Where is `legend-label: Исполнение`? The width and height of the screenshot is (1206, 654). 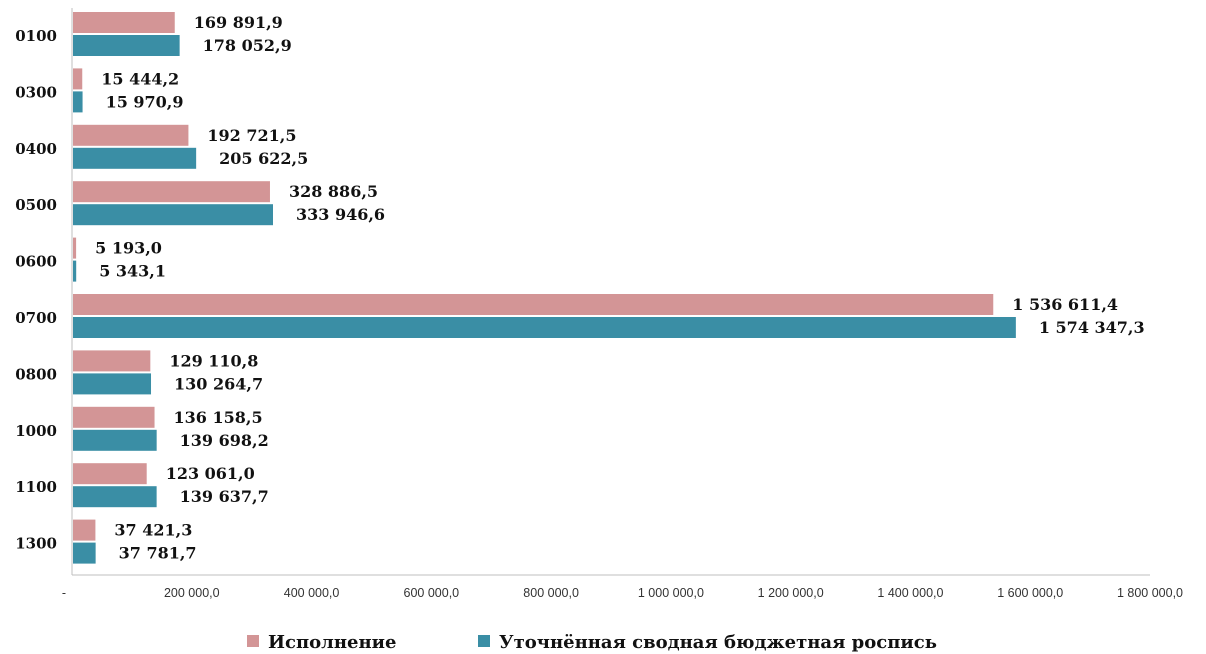 legend-label: Исполнение is located at coordinates (332, 642).